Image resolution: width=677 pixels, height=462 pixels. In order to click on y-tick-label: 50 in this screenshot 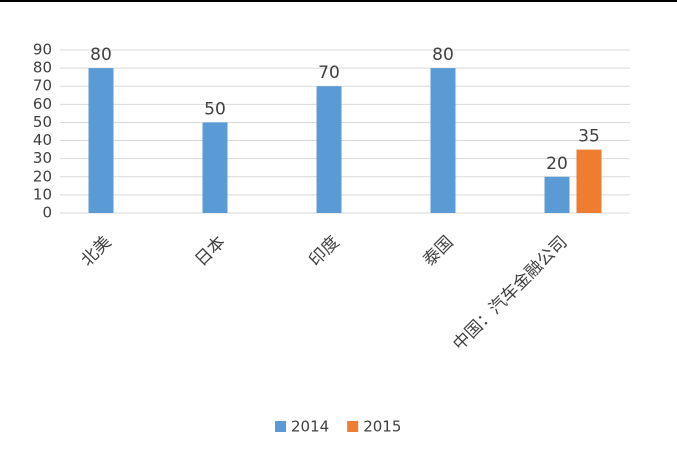, I will do `click(42, 122)`.